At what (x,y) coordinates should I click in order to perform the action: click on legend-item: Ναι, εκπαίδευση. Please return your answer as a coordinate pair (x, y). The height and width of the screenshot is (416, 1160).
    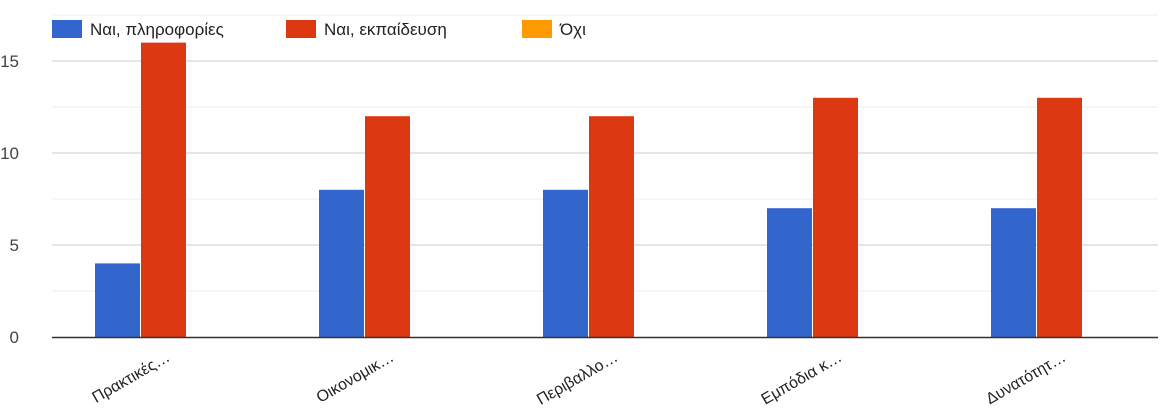
    Looking at the image, I should click on (366, 29).